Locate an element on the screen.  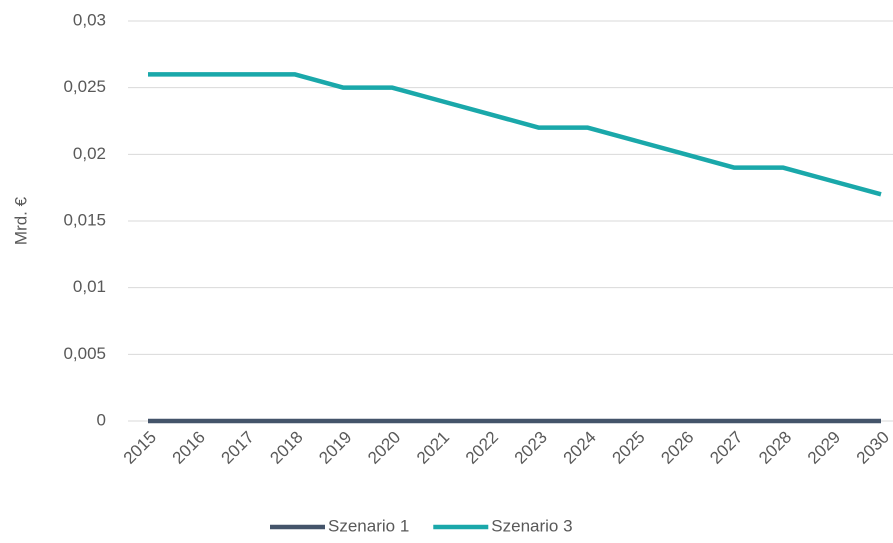
x-tick-label: 2019 is located at coordinates (335, 448).